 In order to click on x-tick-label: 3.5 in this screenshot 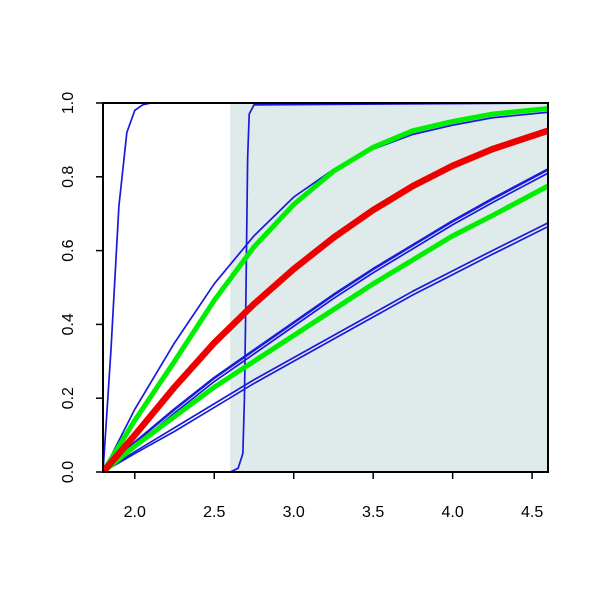, I will do `click(373, 512)`.